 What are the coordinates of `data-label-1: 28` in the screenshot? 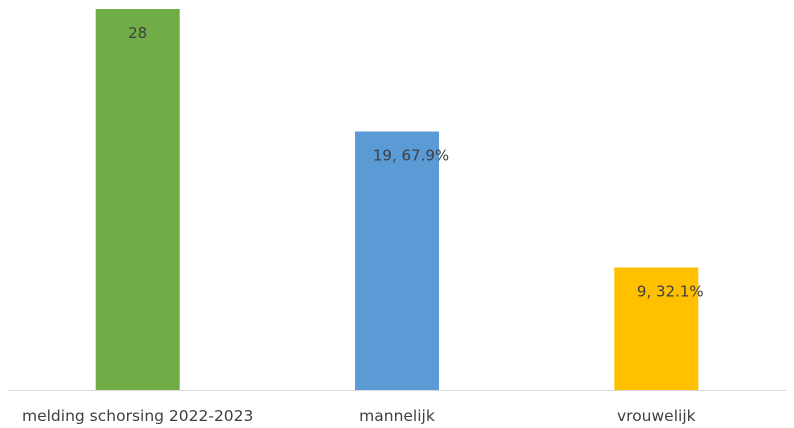 It's located at (137, 33).